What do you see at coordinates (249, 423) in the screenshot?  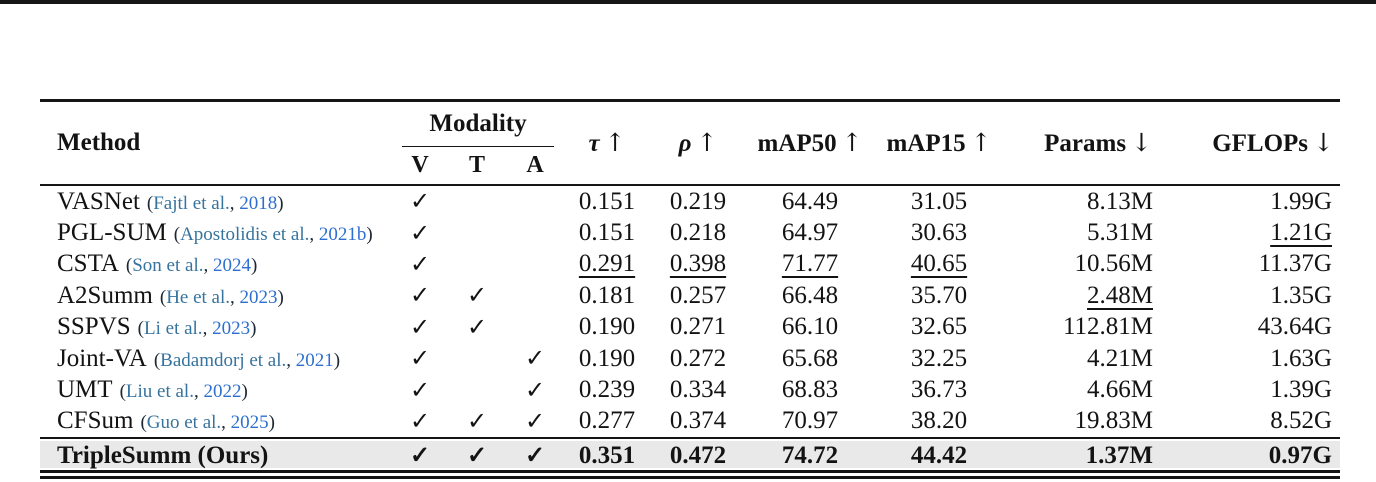 I see `citation-year: 2025` at bounding box center [249, 423].